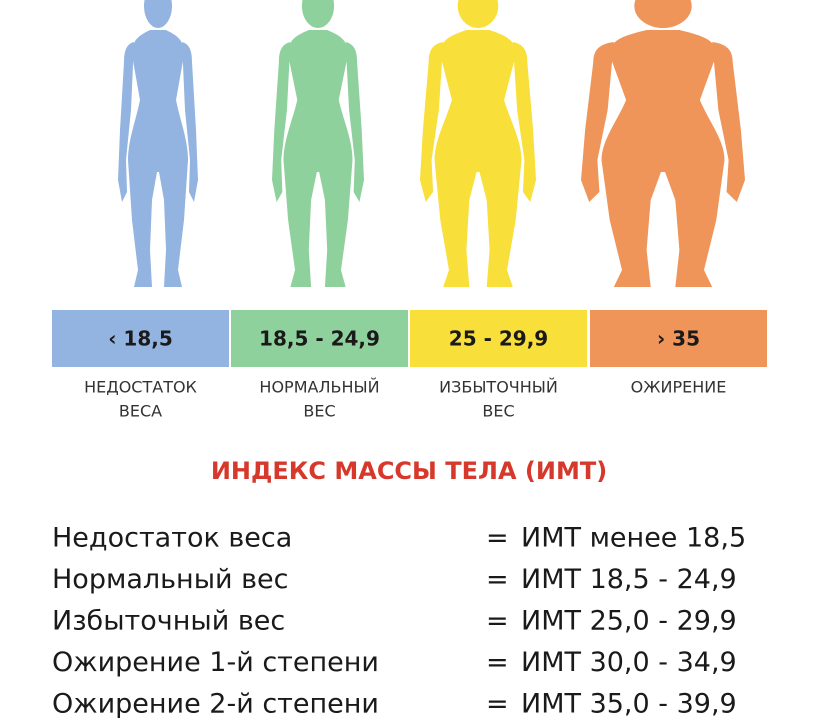  Describe the element at coordinates (629, 621) in the screenshot. I see `table-cell: ИМТ 25,0 - 29,9` at that location.